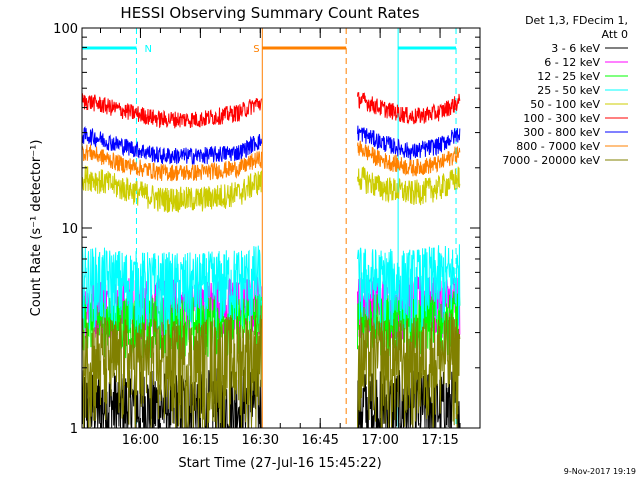 The height and width of the screenshot is (480, 640). I want to click on legend-label: 6 - 12 keV, so click(572, 62).